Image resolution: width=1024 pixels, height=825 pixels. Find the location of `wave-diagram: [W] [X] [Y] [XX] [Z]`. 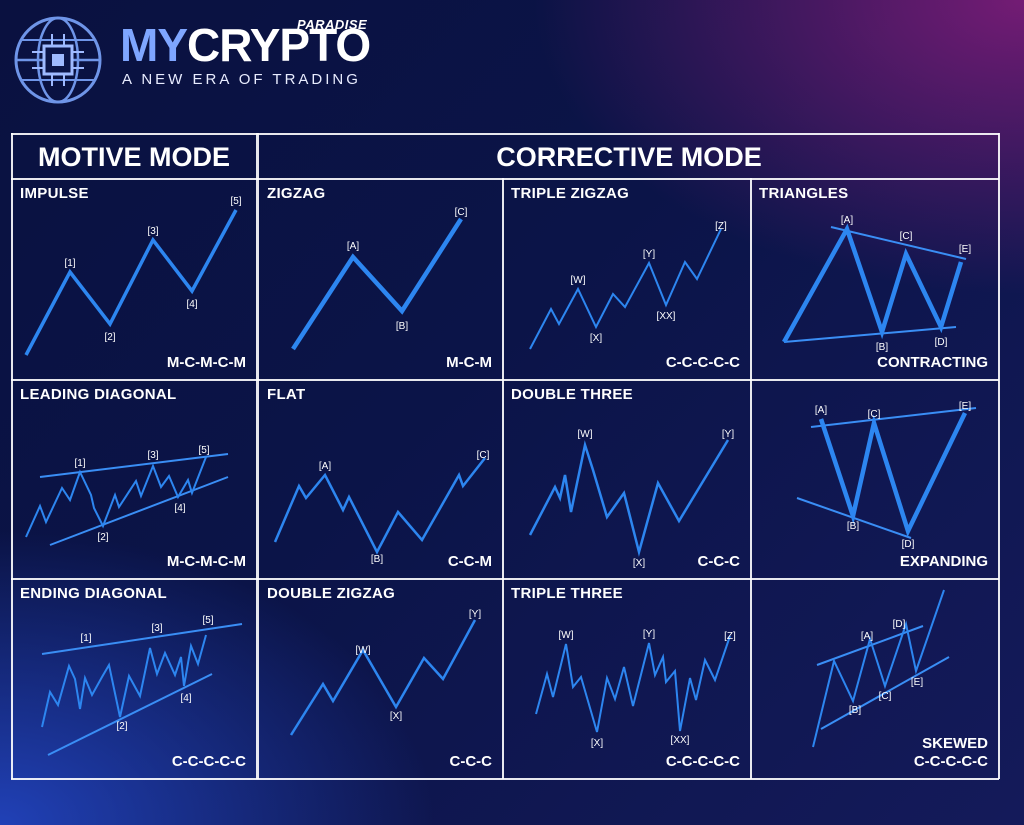

wave-diagram: [W] [X] [Y] [XX] [Z] is located at coordinates (635, 689).